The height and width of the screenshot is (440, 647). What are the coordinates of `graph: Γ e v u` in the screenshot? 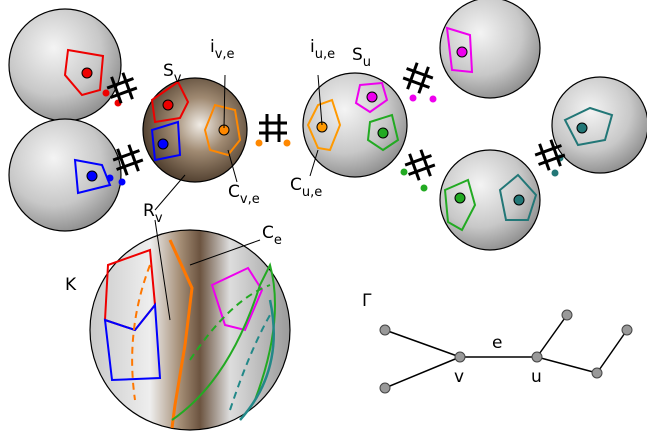 It's located at (497, 342).